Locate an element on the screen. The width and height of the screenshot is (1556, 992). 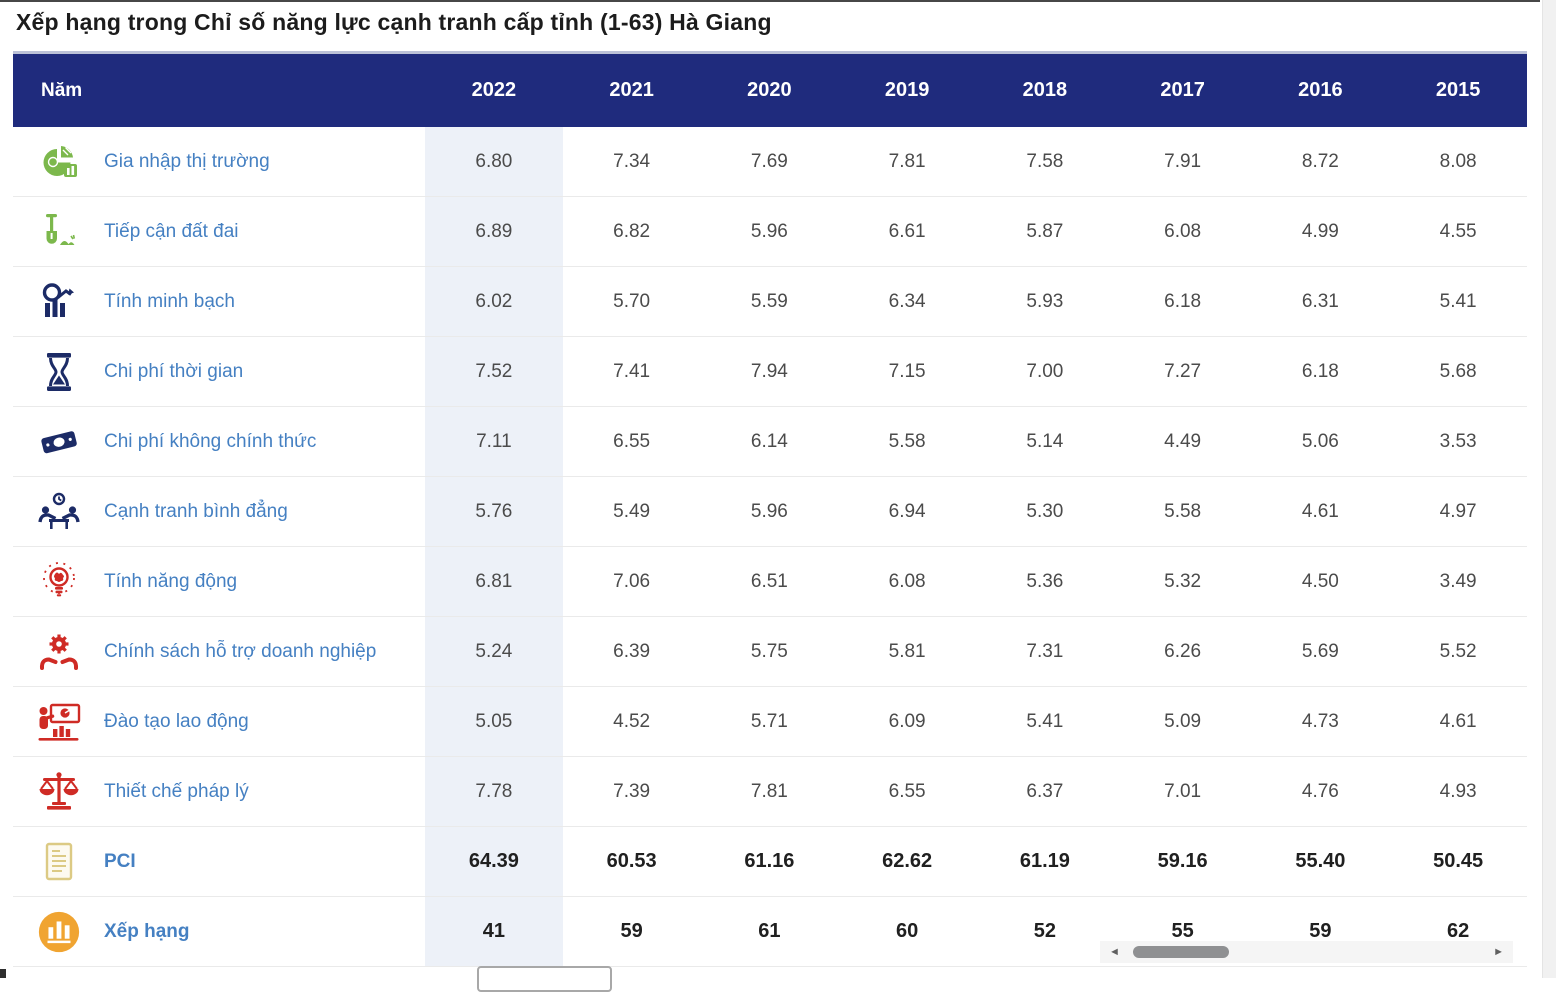
score-cell: 8.08 is located at coordinates (1458, 162).